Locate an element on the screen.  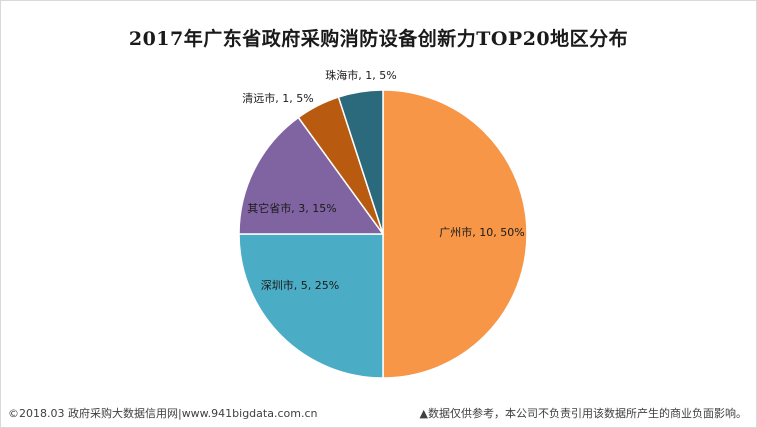
slice-data-label: 广州市, 10, 50% is located at coordinates (481, 232).